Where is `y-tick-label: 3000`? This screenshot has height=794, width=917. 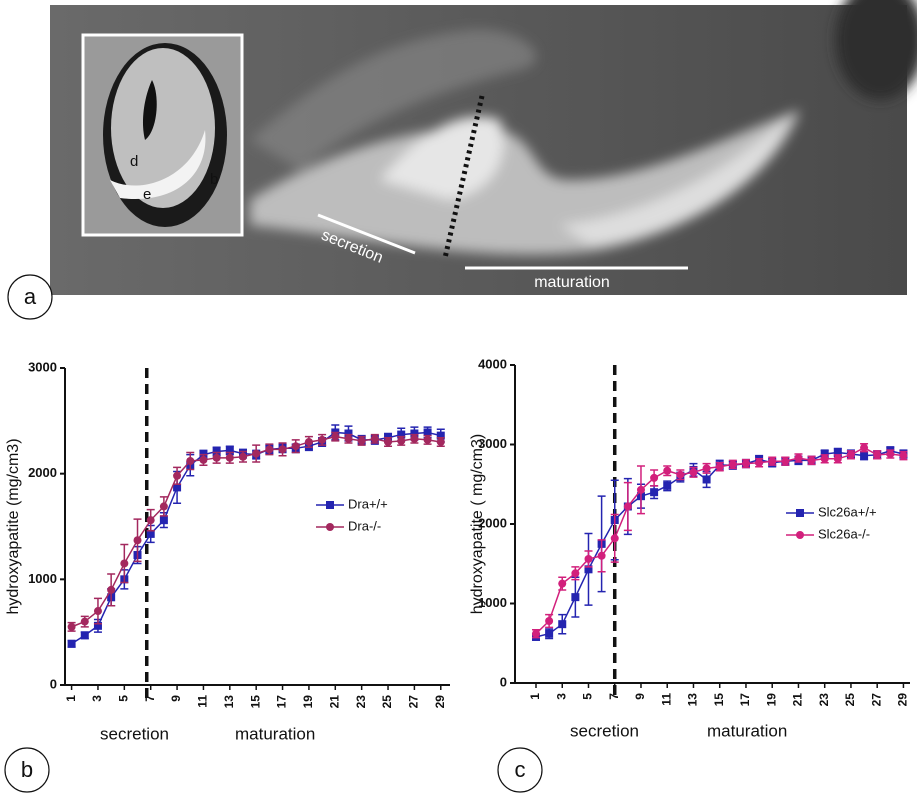 y-tick-label: 3000 is located at coordinates (42, 366).